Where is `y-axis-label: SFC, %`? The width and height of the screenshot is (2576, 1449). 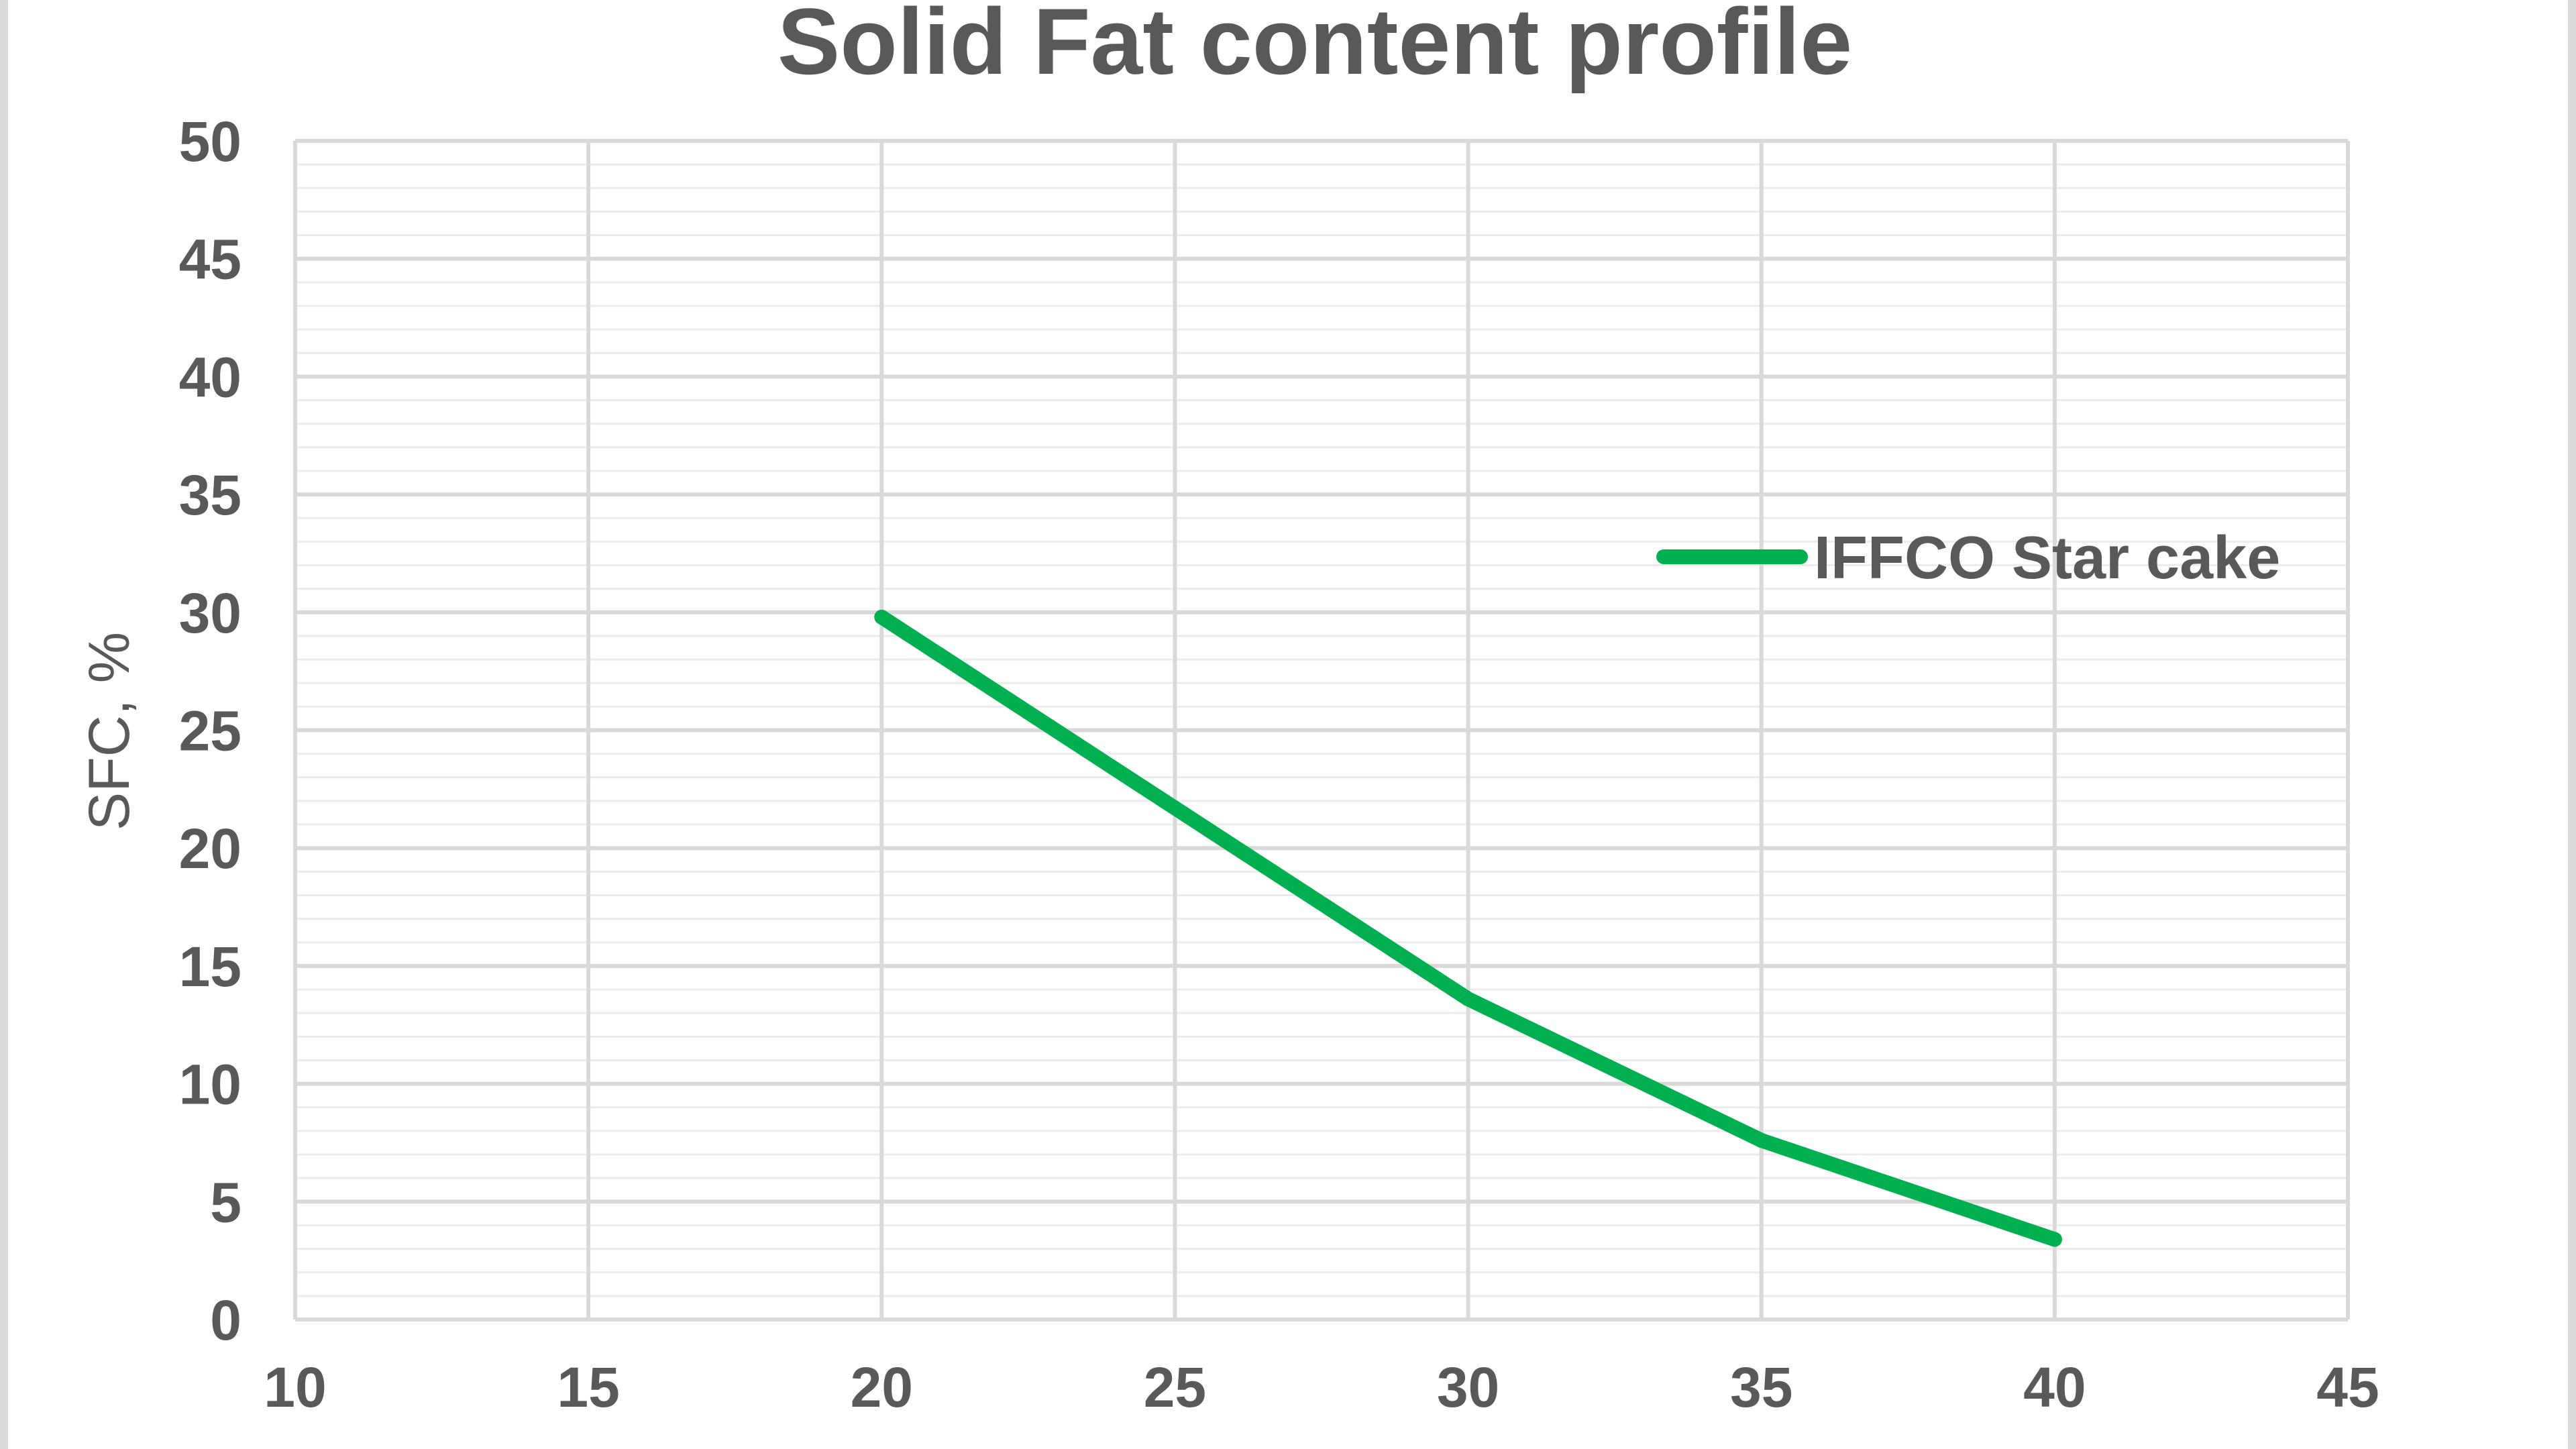
y-axis-label: SFC, % is located at coordinates (109, 731).